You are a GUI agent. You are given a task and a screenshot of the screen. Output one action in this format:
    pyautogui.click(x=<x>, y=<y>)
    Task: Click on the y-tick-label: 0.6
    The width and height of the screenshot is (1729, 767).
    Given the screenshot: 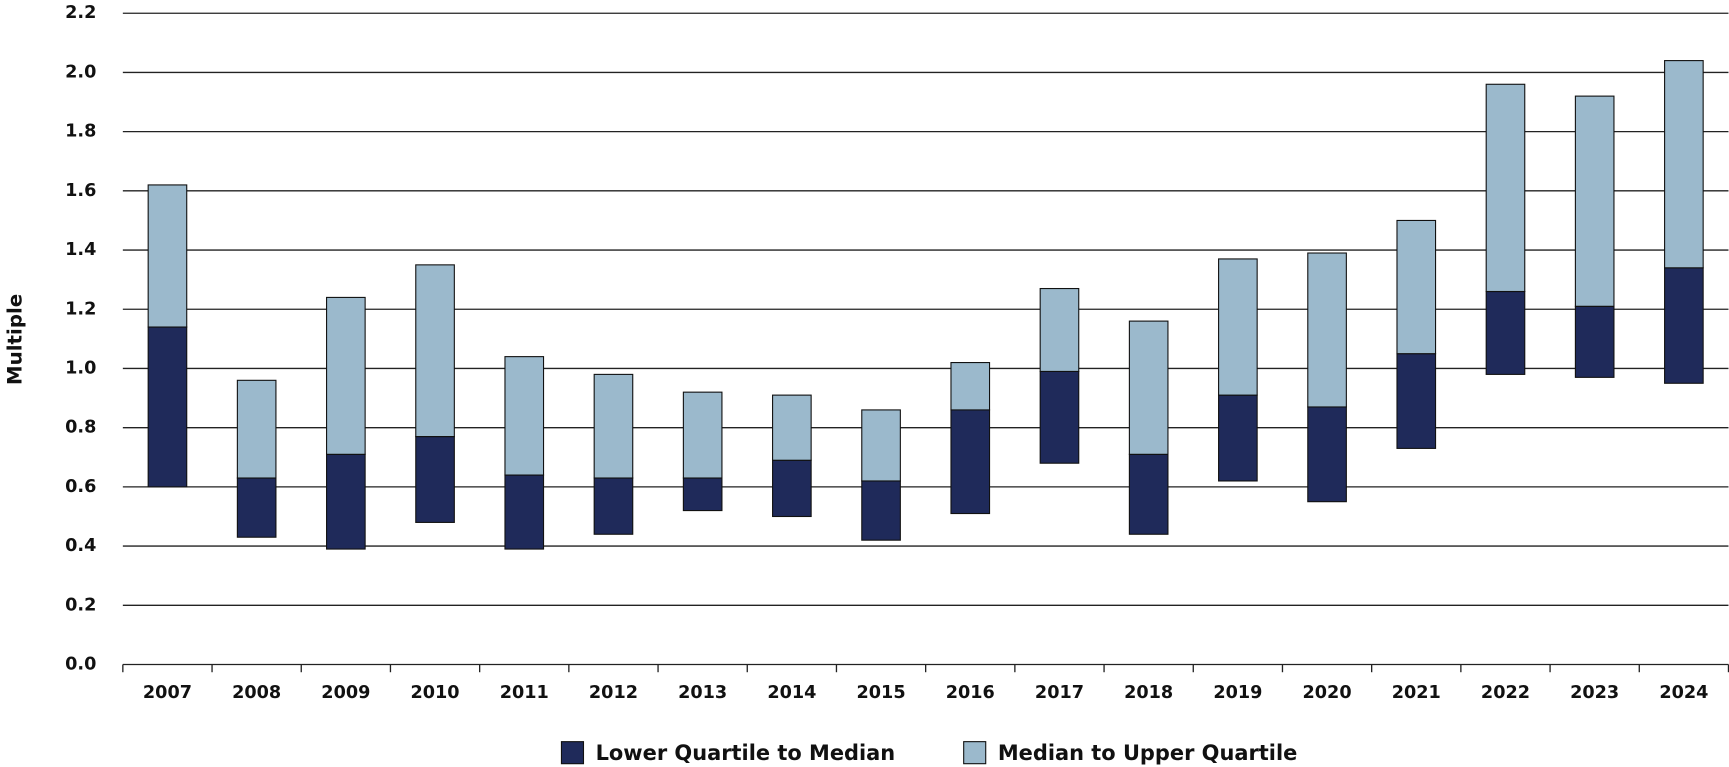 What is the action you would take?
    pyautogui.click(x=80, y=487)
    